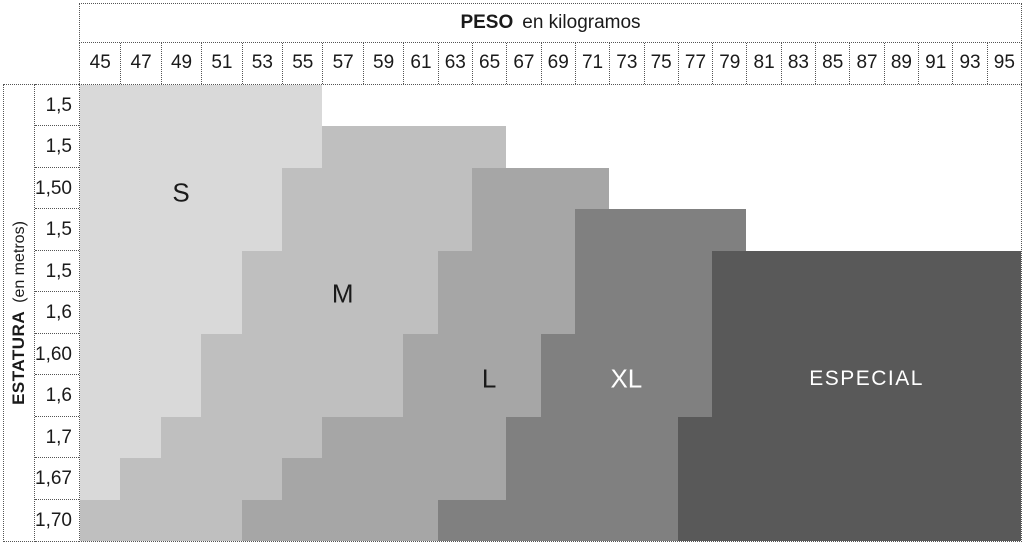 The height and width of the screenshot is (542, 1024). I want to click on peso-title-rest: en kilogramos, so click(581, 22).